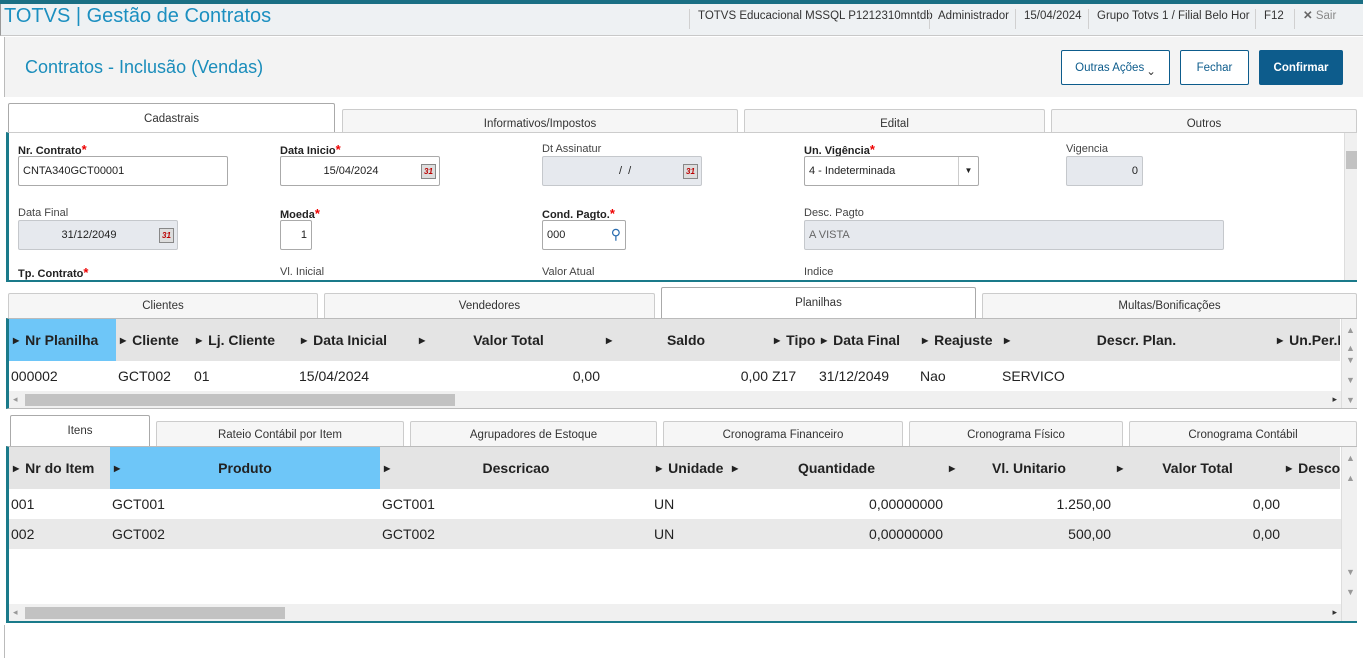  What do you see at coordinates (681, 20) in the screenshot?
I see `top-bar` at bounding box center [681, 20].